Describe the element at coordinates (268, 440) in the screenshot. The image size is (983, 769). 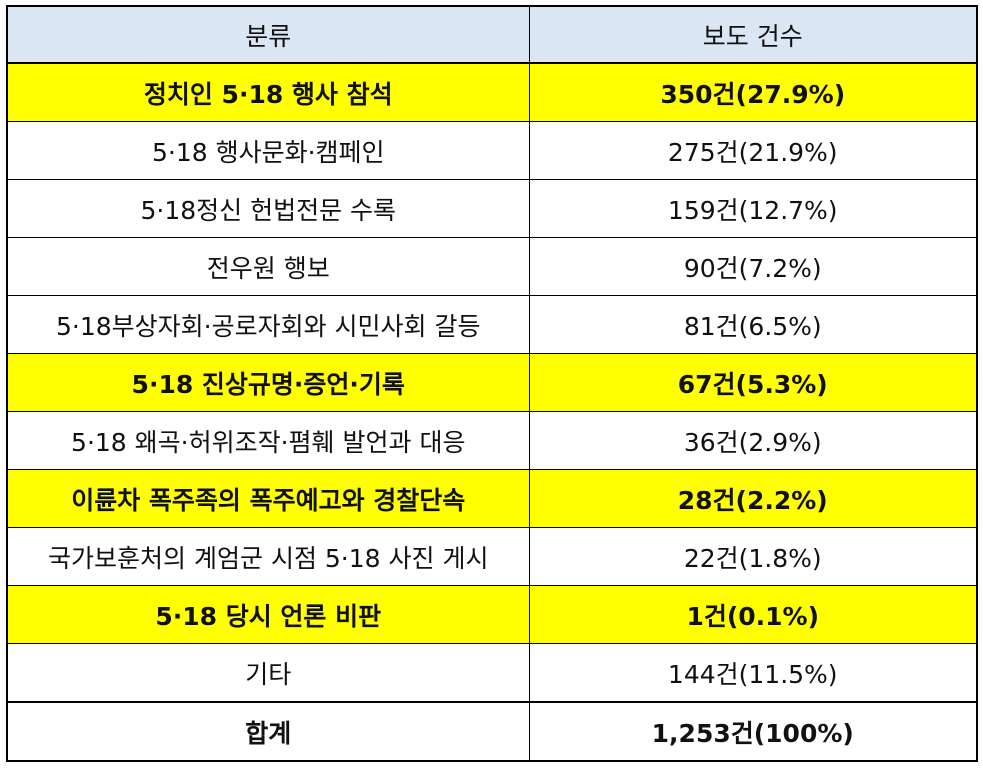
I see `category-cell: 5·18 왜곡·허위조작·폄훼 발언과 대응` at that location.